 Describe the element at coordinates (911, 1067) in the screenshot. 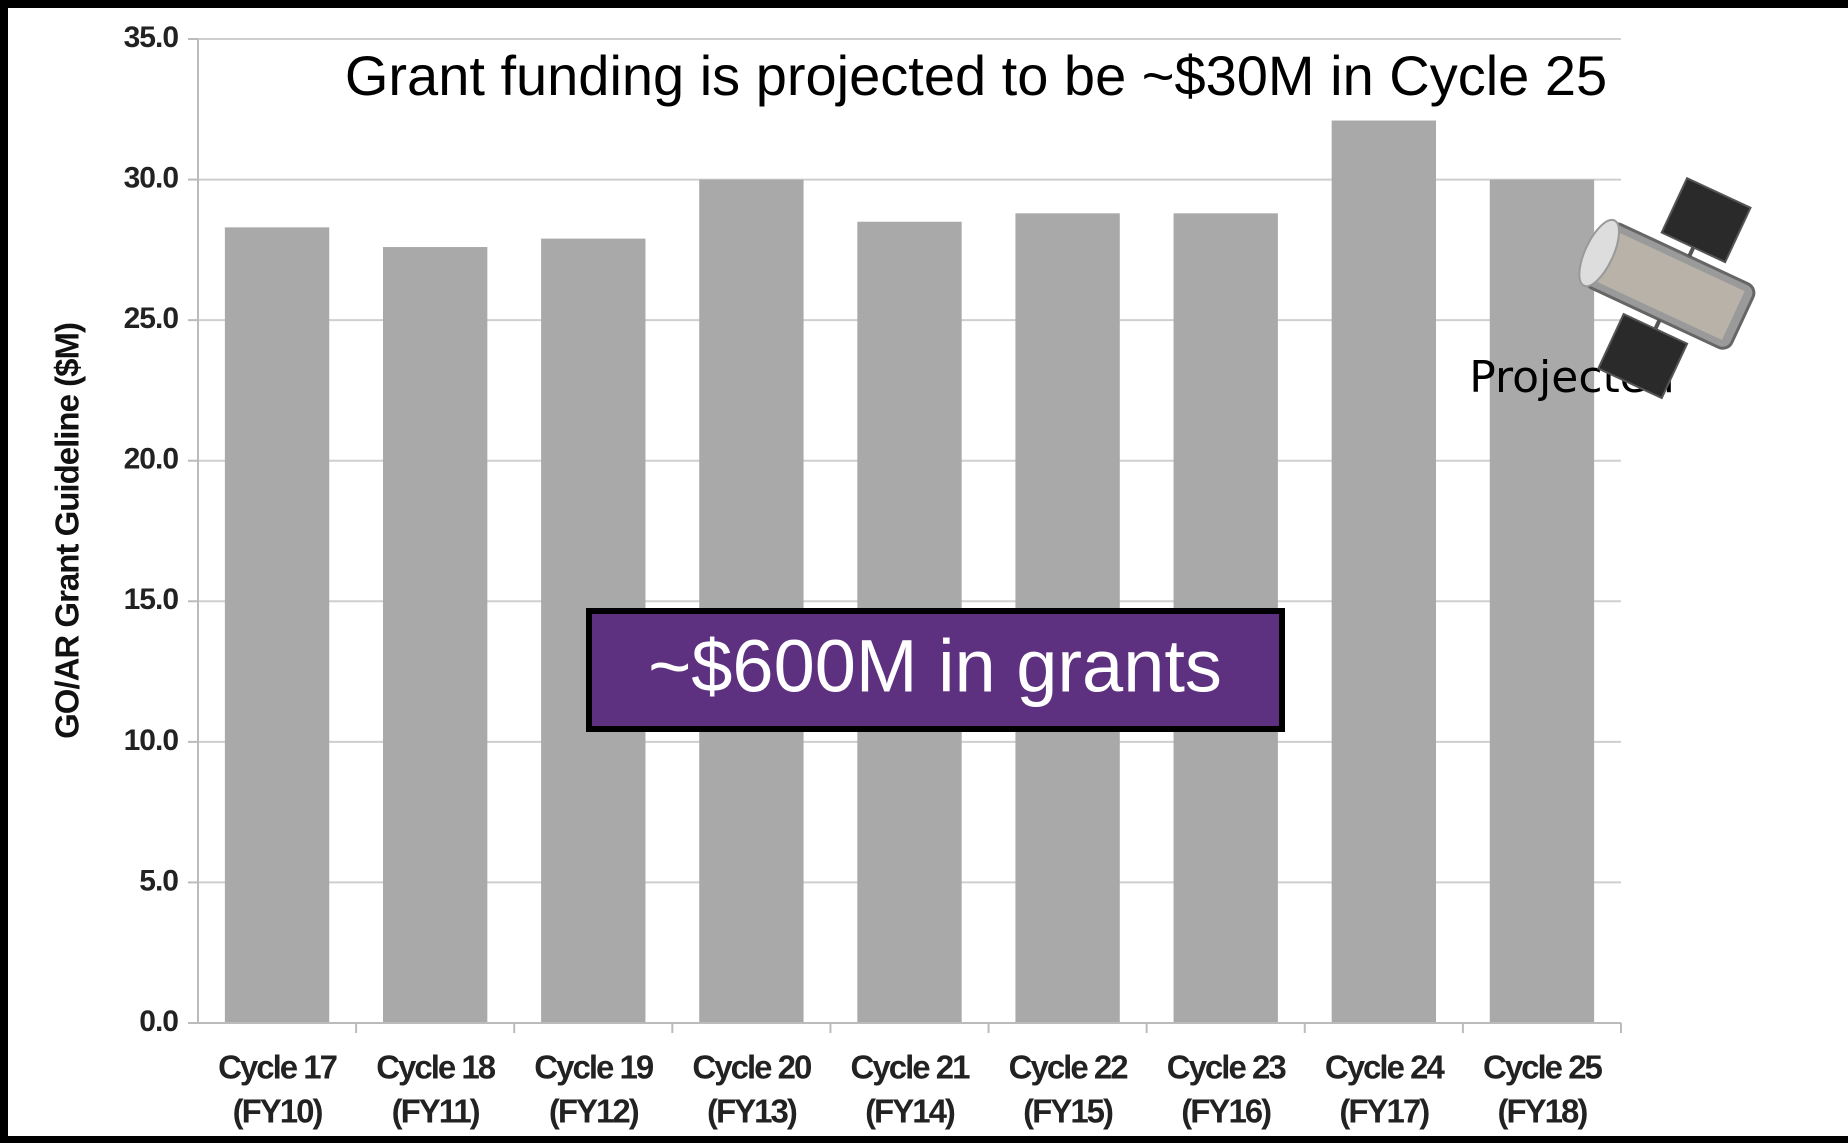

I see `x-tick-label: Cycle 21` at that location.